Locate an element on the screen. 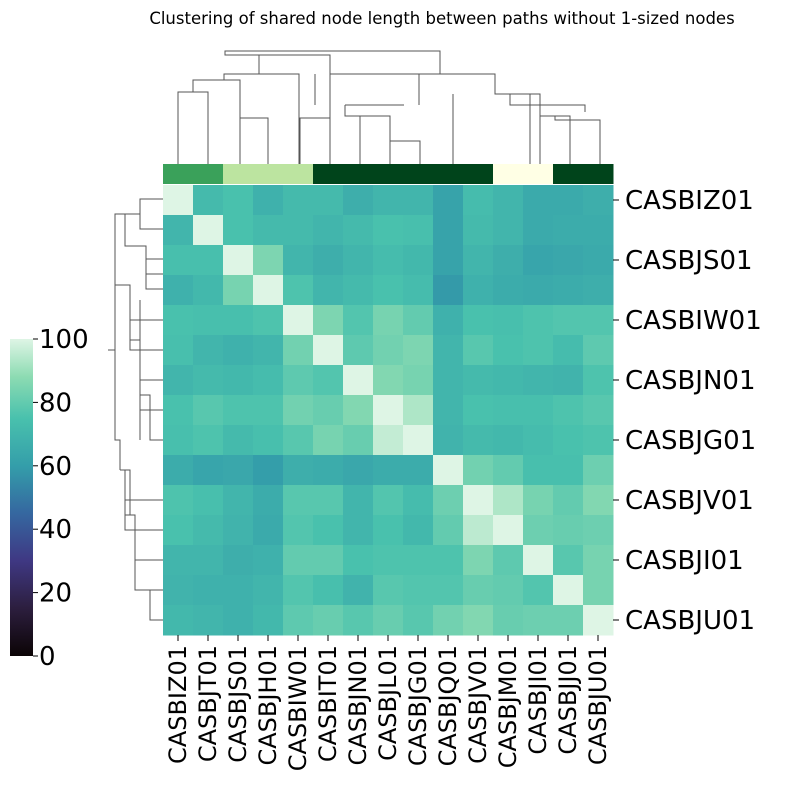 This screenshot has height=798, width=798. cell-CASBJH01-CASBJS01 is located at coordinates (238, 290).